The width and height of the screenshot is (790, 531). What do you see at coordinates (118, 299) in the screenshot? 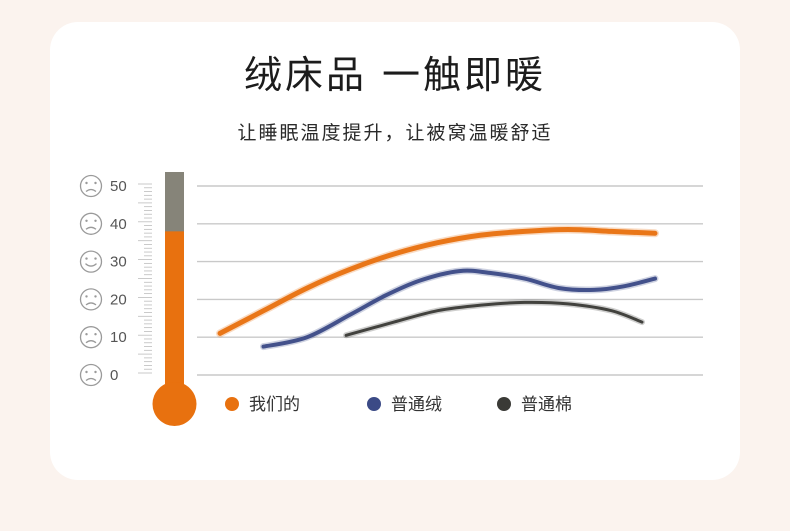
I see `y-tick-label-20: 20` at bounding box center [118, 299].